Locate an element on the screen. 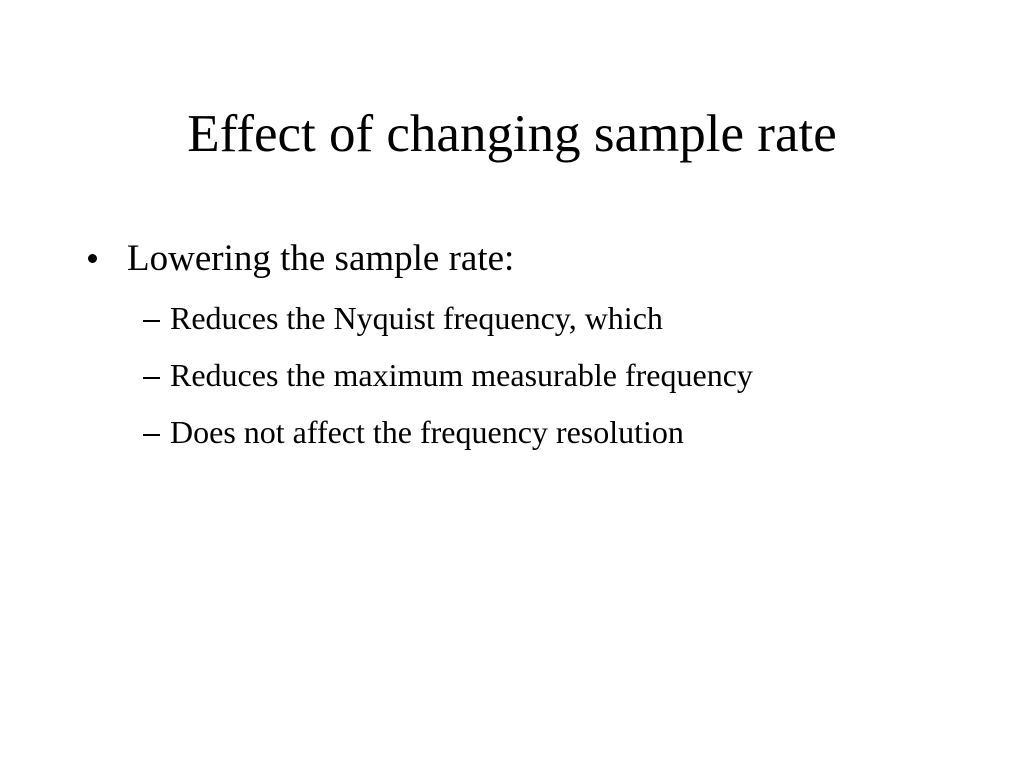 This screenshot has width=1024, height=768. sub-bullet-text: Reduces the maximum measurable frequency is located at coordinates (461, 375).